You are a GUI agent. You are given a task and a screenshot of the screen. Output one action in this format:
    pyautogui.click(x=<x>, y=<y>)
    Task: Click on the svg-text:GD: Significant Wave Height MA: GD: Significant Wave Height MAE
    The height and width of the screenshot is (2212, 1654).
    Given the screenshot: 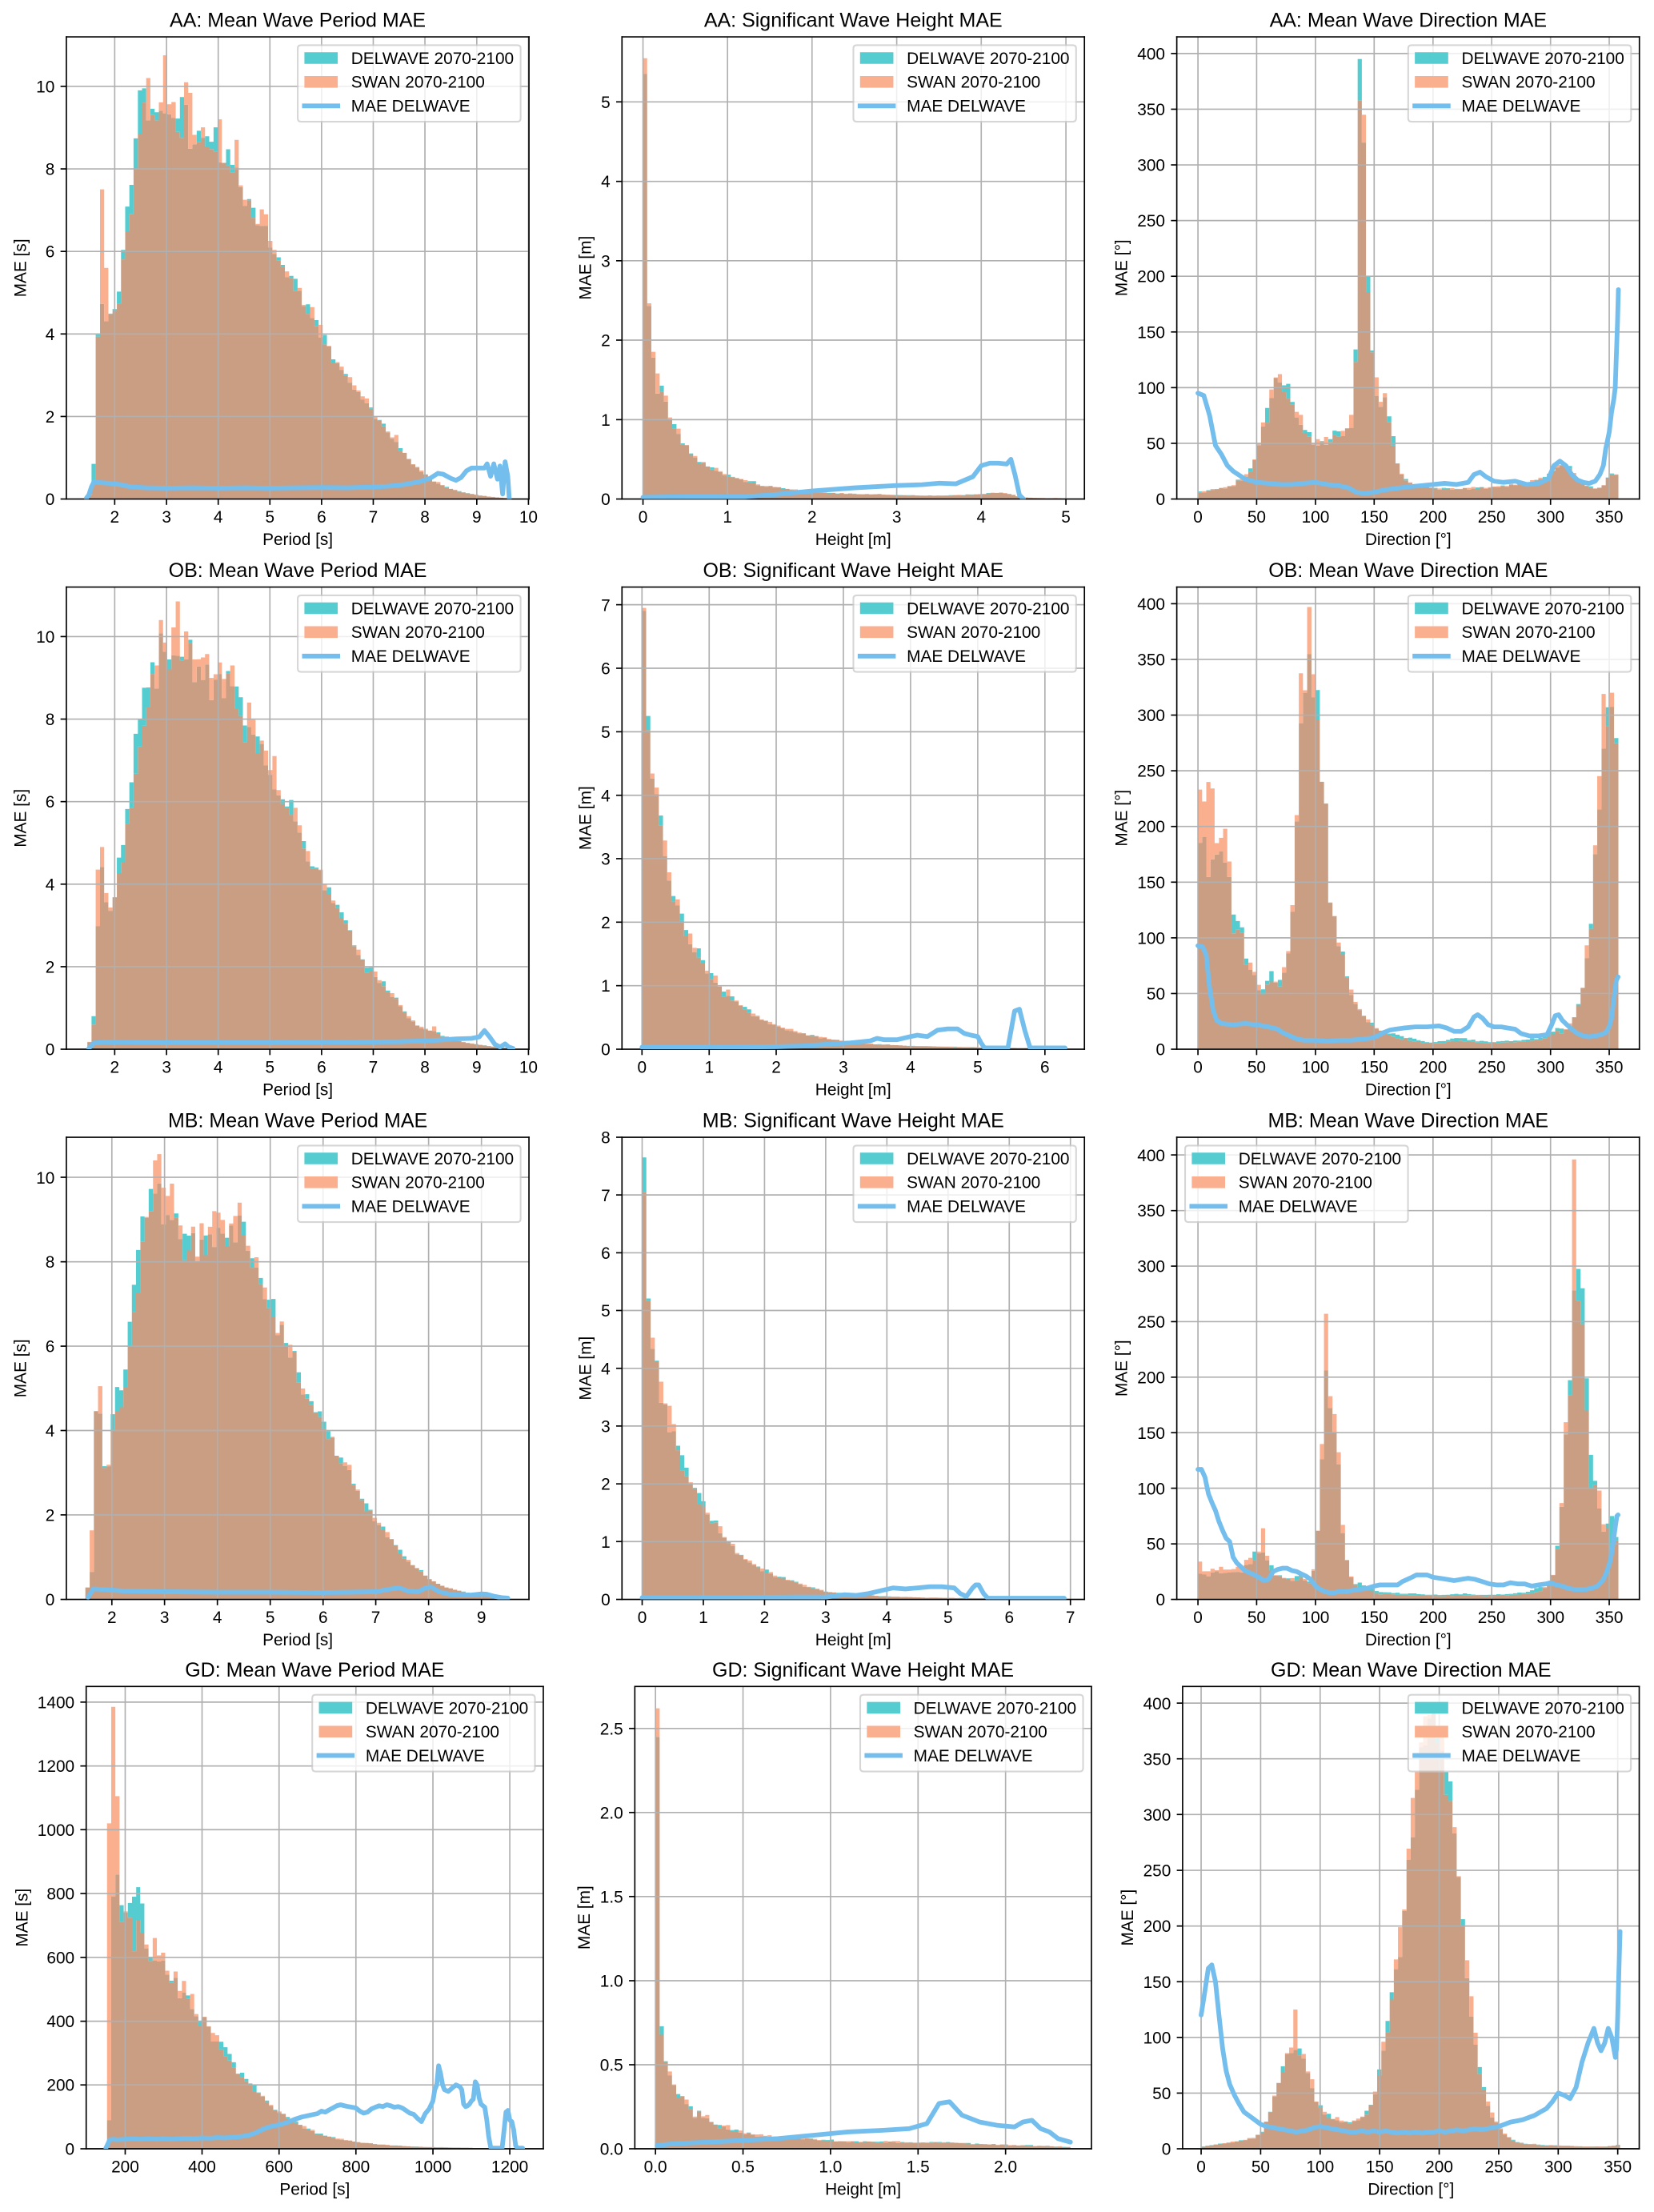 What is the action you would take?
    pyautogui.click(x=863, y=1670)
    